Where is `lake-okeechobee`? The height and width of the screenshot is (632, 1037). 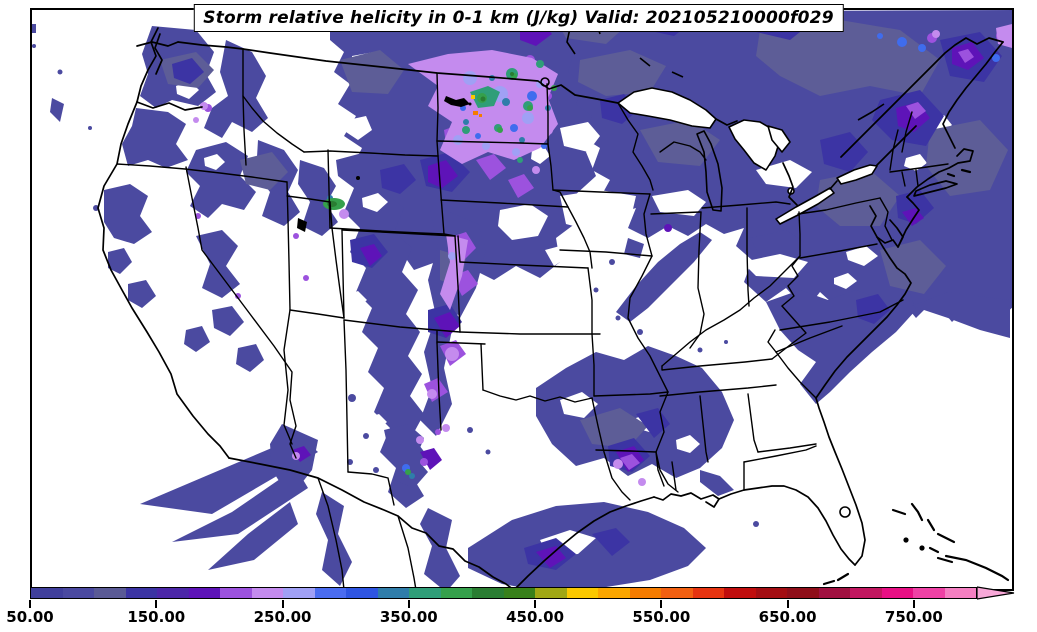
lake-okeechobee is located at coordinates (845, 512).